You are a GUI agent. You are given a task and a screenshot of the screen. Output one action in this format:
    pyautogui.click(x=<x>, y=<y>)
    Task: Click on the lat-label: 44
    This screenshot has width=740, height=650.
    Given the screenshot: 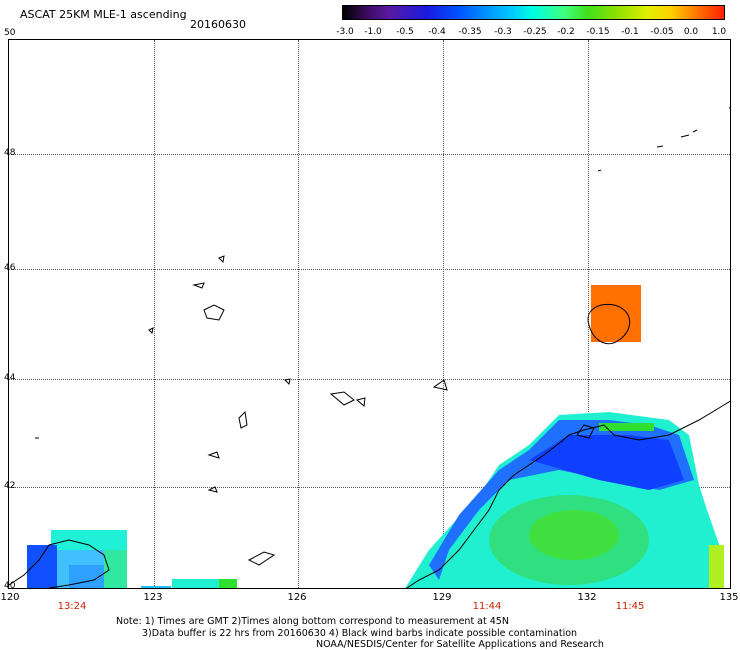 What is the action you would take?
    pyautogui.click(x=10, y=378)
    